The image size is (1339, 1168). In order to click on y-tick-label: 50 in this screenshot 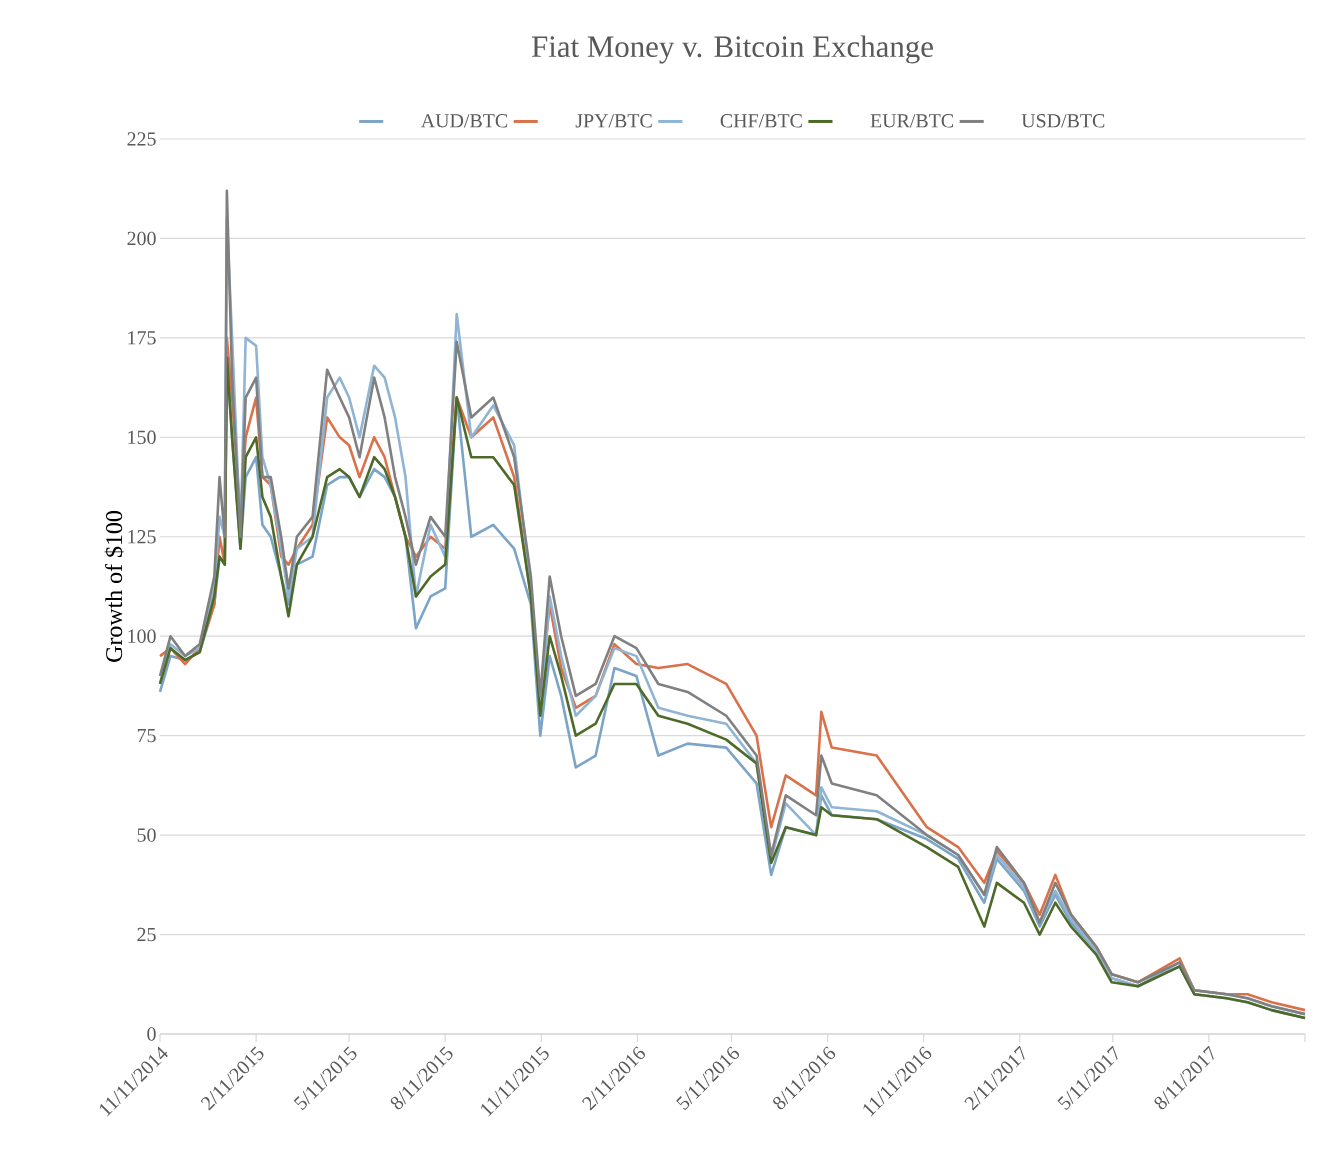, I will do `click(146, 835)`.